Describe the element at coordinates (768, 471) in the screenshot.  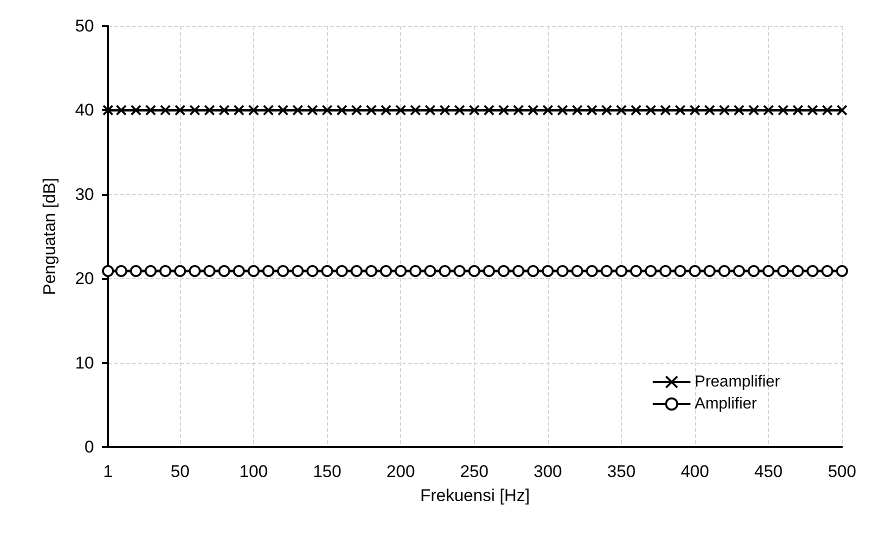
I see `x-tick-label: 450` at that location.